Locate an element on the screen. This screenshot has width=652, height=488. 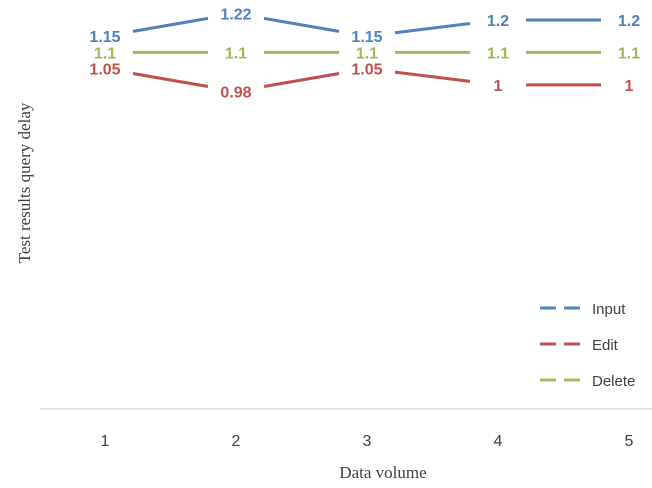
x-tick-labels: 1 2 3 4 5 is located at coordinates (367, 441).